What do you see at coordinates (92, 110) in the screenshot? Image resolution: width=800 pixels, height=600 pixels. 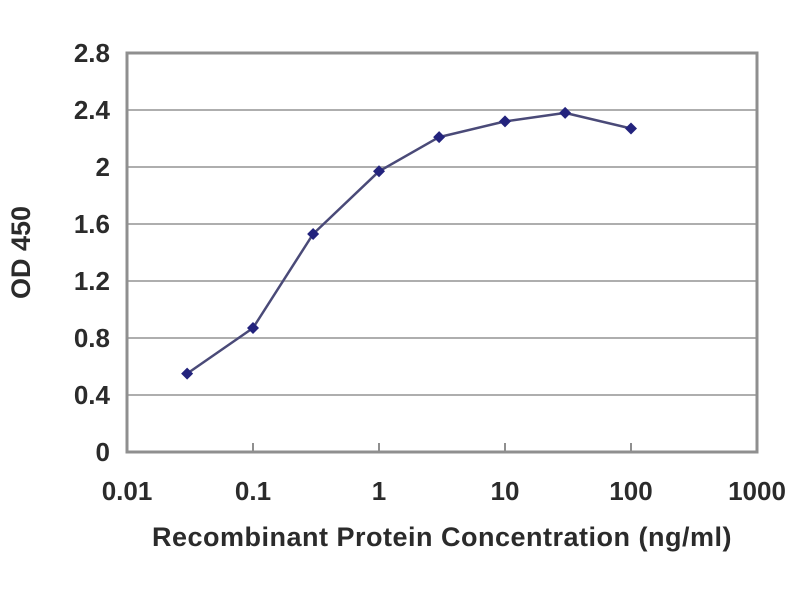 I see `y-tick-label: 2.4` at bounding box center [92, 110].